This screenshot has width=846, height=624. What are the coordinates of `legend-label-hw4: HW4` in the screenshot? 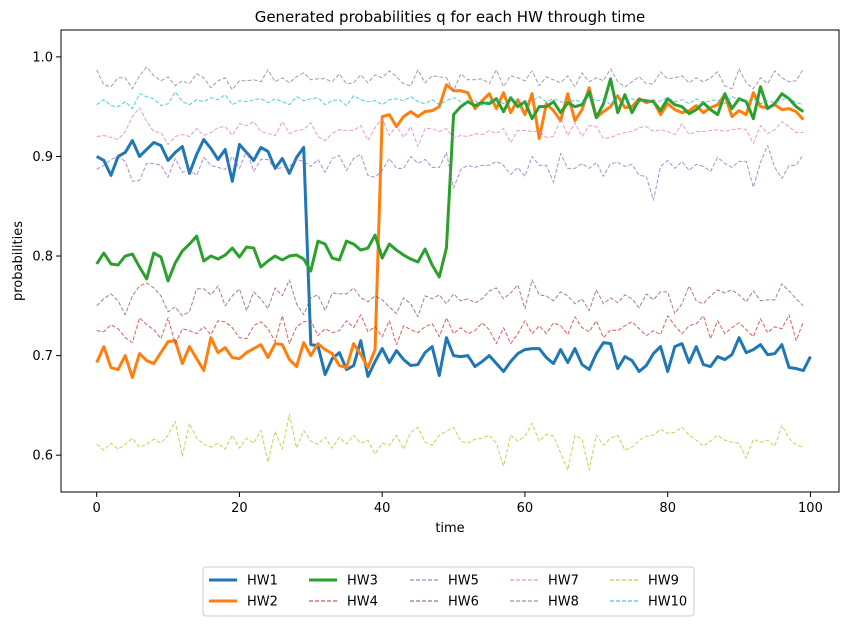 It's located at (362, 602).